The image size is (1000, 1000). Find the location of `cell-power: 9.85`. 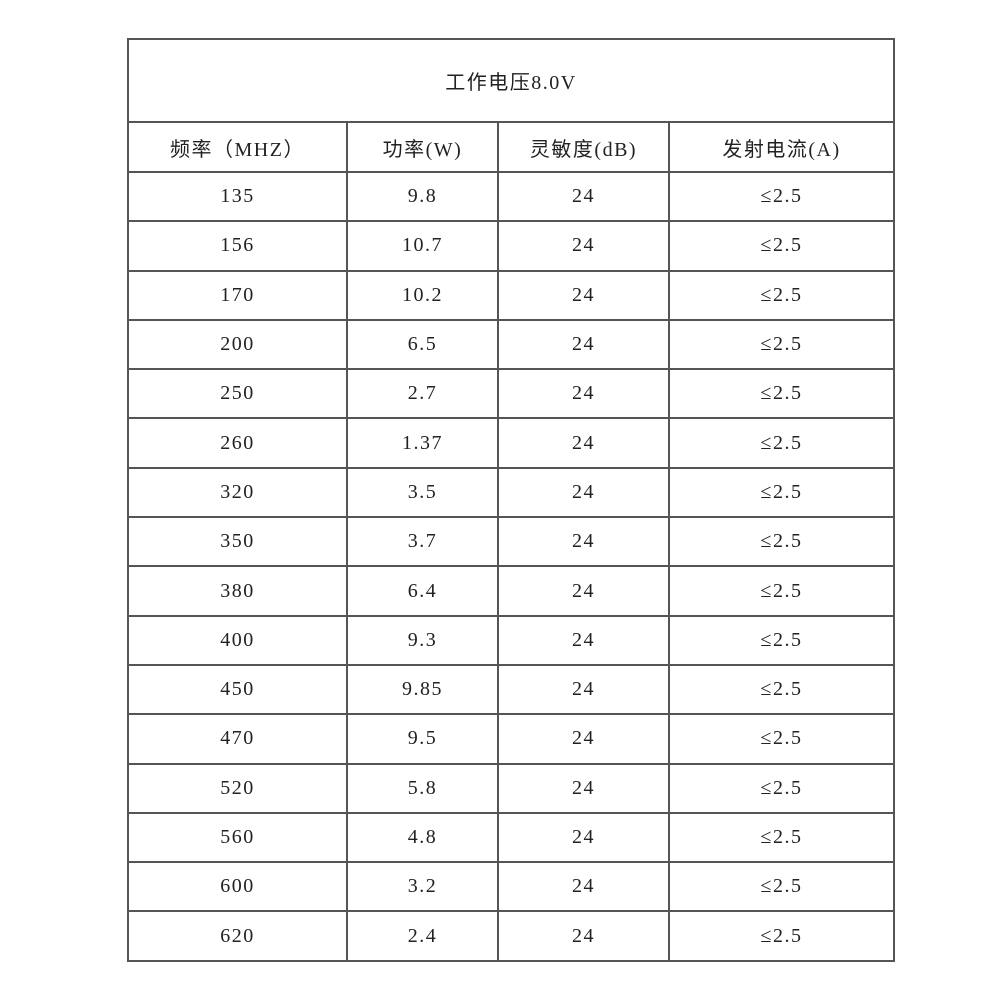

cell-power: 9.85 is located at coordinates (422, 689).